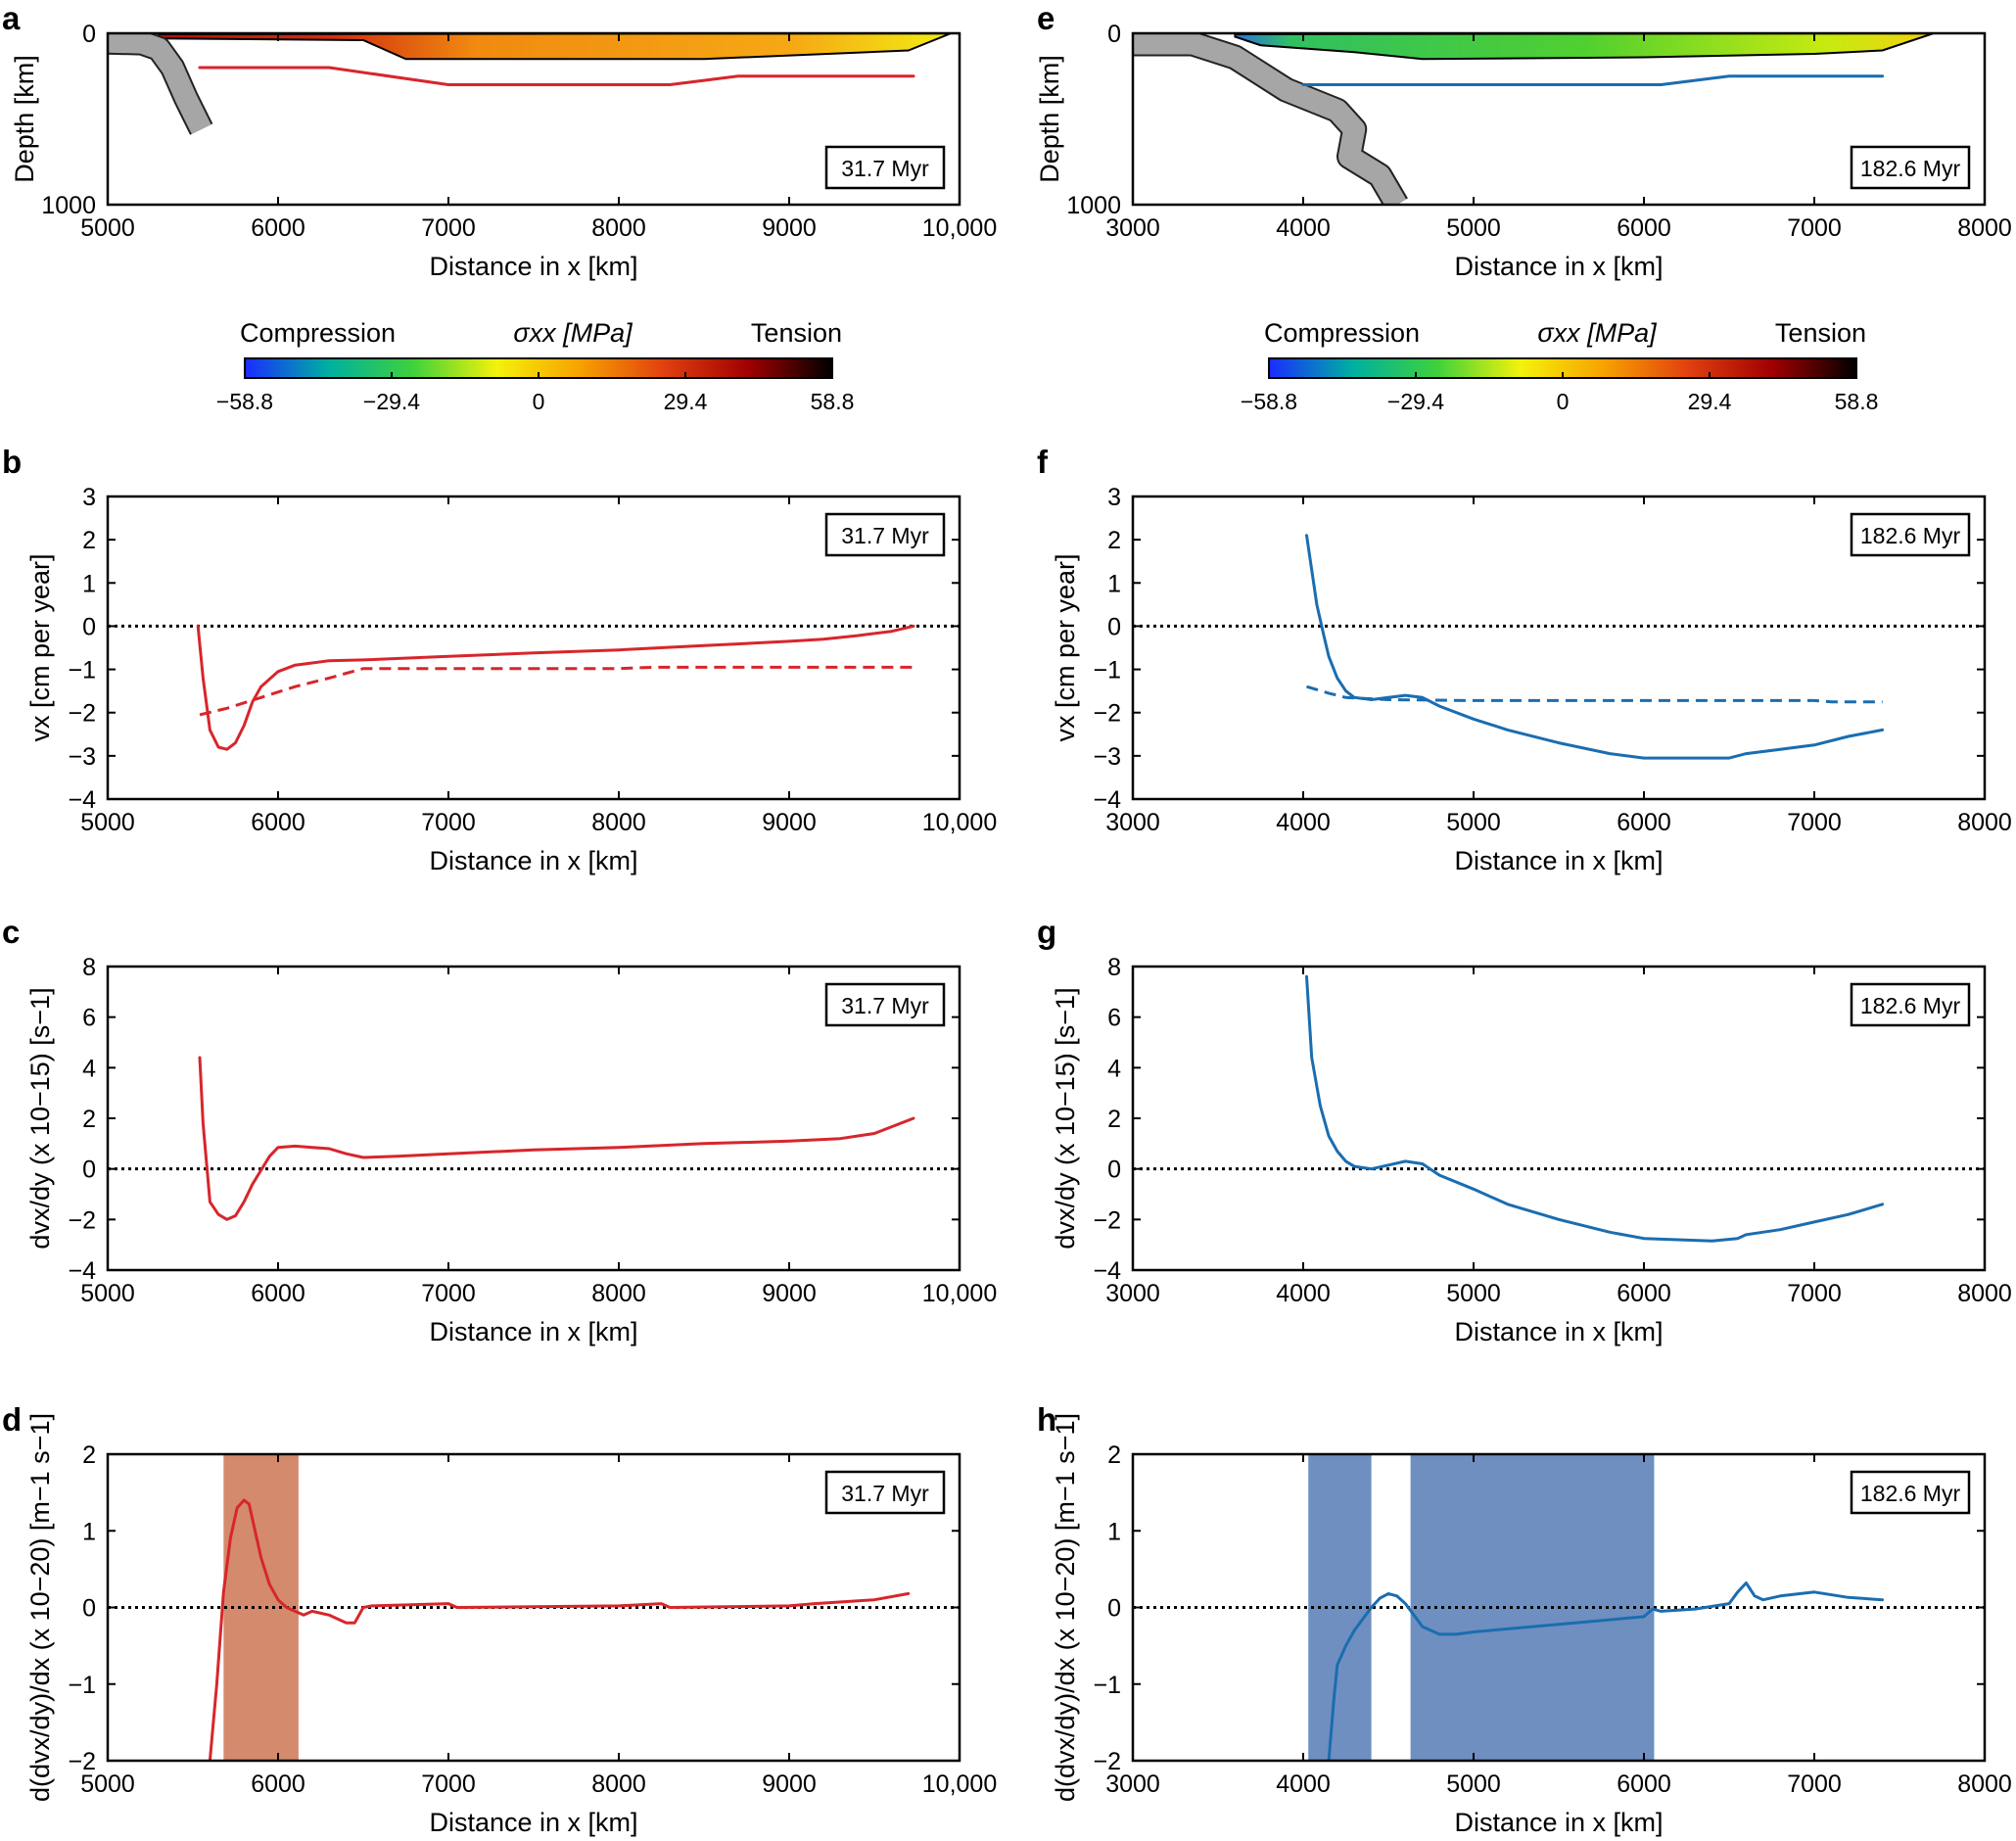 Image resolution: width=2016 pixels, height=1841 pixels. Describe the element at coordinates (1269, 401) in the screenshot. I see `colorbar-tick-label: −58.8` at that location.